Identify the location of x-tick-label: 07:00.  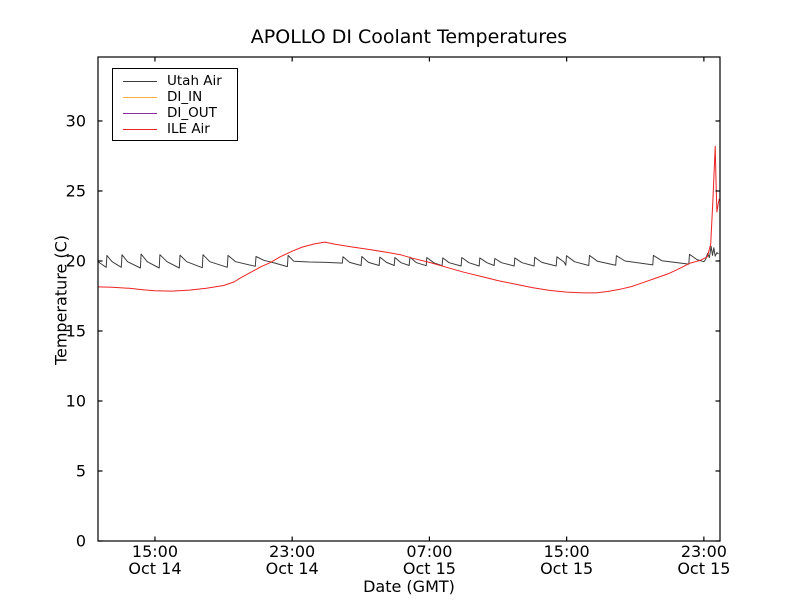
(429, 551).